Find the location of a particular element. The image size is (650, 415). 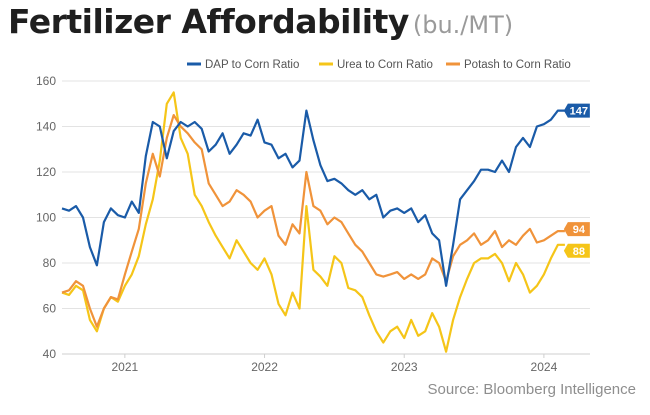

y-tick-label-40: 40 is located at coordinates (50, 354).